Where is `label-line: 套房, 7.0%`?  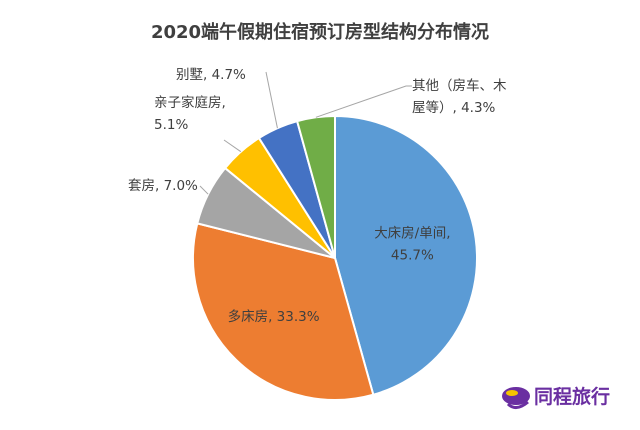
label-line: 套房, 7.0% is located at coordinates (163, 186).